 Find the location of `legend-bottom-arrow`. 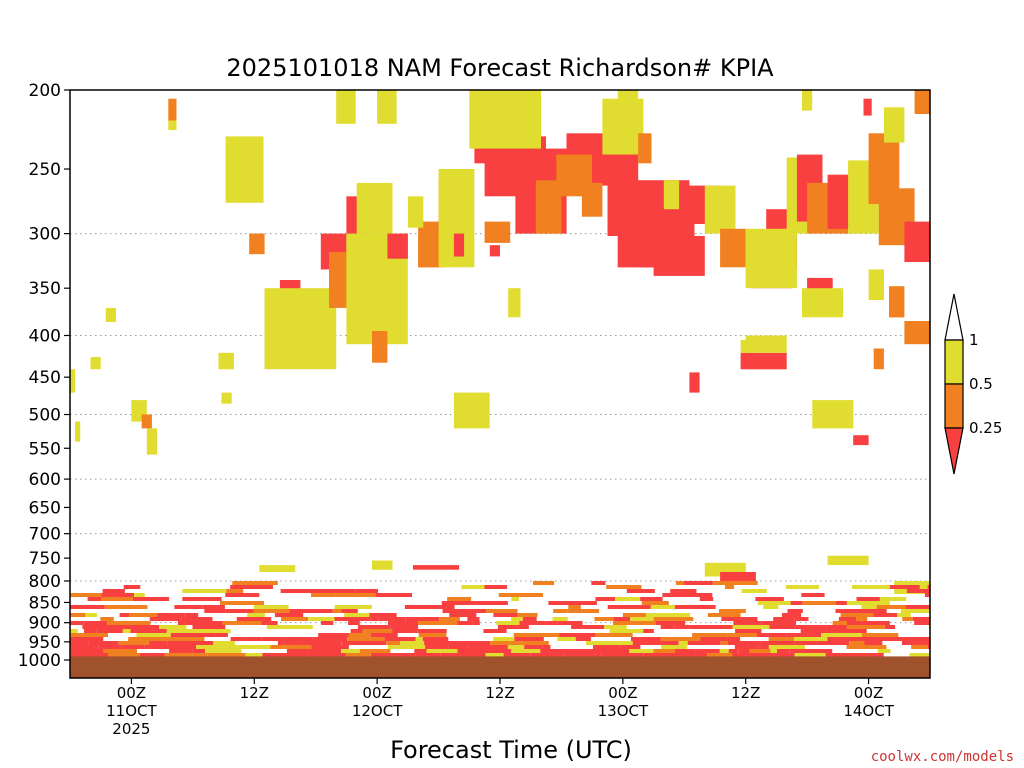

legend-bottom-arrow is located at coordinates (954, 451).